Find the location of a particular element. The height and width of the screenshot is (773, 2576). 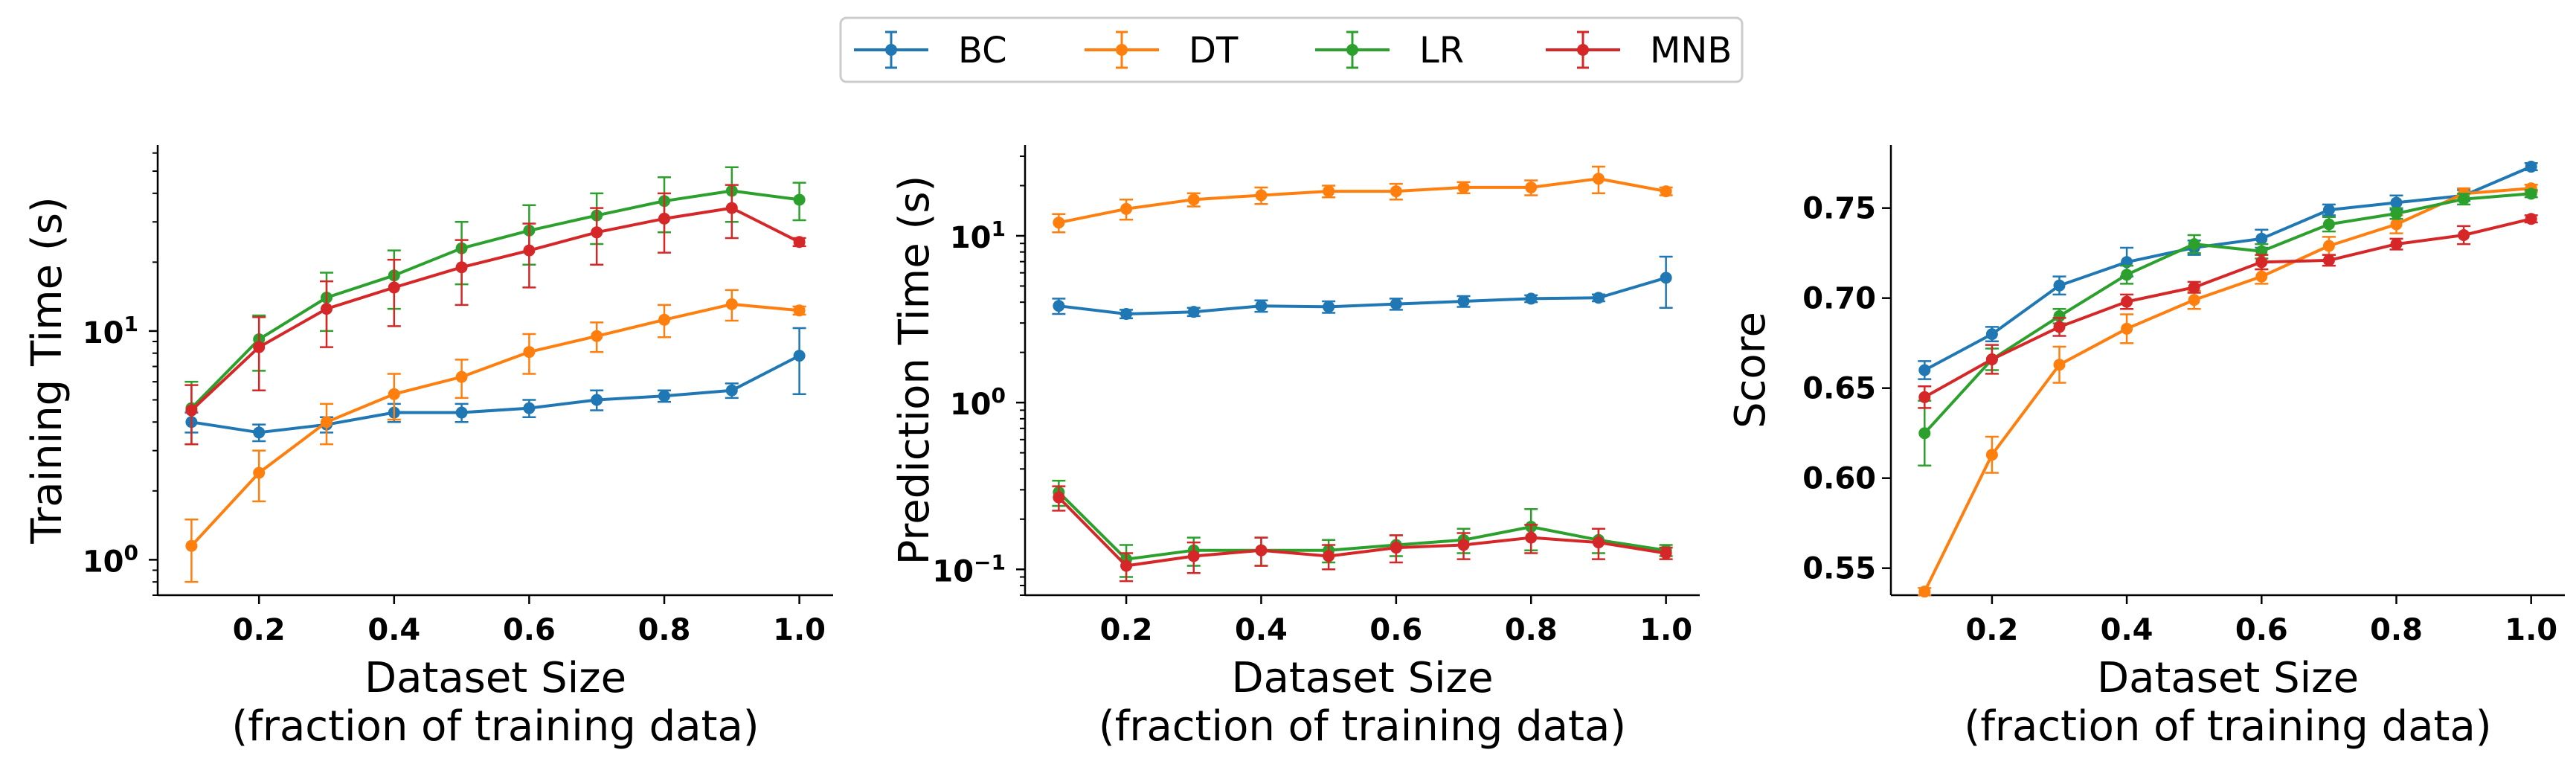

x-axis-label: Dataset Size is located at coordinates (2228, 678).